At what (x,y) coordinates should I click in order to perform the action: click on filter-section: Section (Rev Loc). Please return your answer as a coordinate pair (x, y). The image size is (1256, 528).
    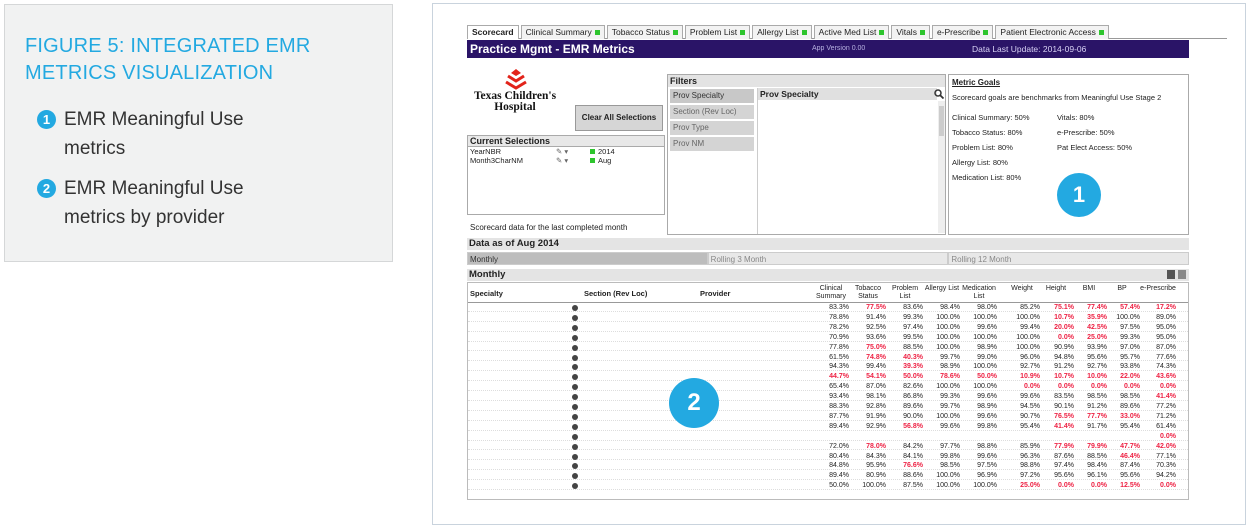
    Looking at the image, I should click on (712, 112).